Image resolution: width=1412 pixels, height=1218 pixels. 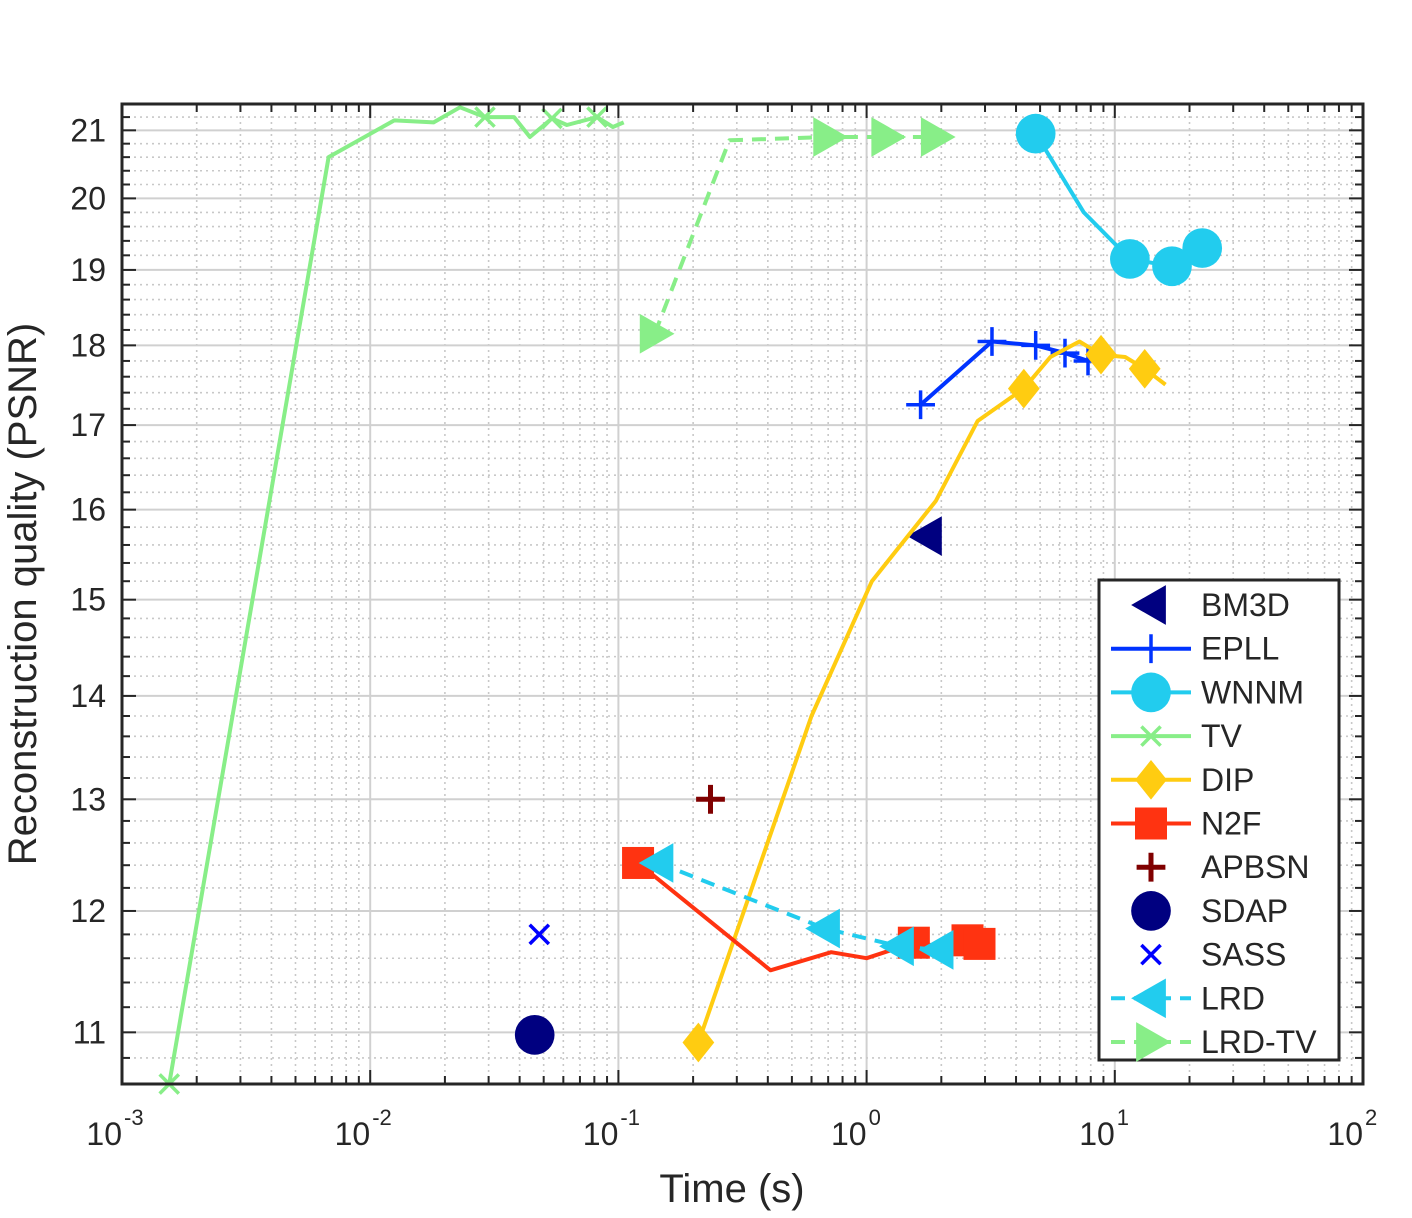 I want to click on legend-label-apbsn: APBSN, so click(x=1255, y=867).